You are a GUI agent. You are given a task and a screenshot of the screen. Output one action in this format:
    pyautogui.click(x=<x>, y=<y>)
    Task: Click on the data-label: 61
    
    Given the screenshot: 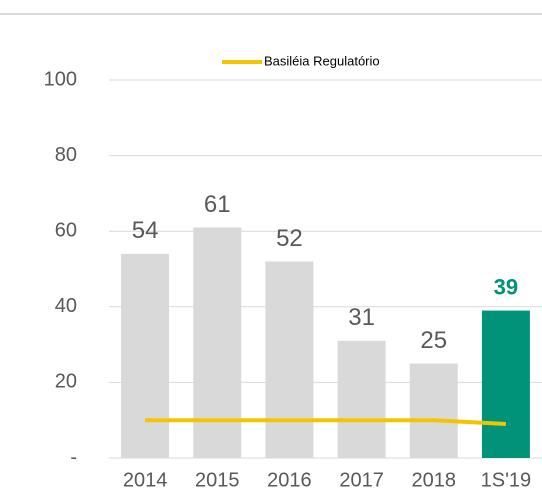 What is the action you would take?
    pyautogui.click(x=217, y=204)
    